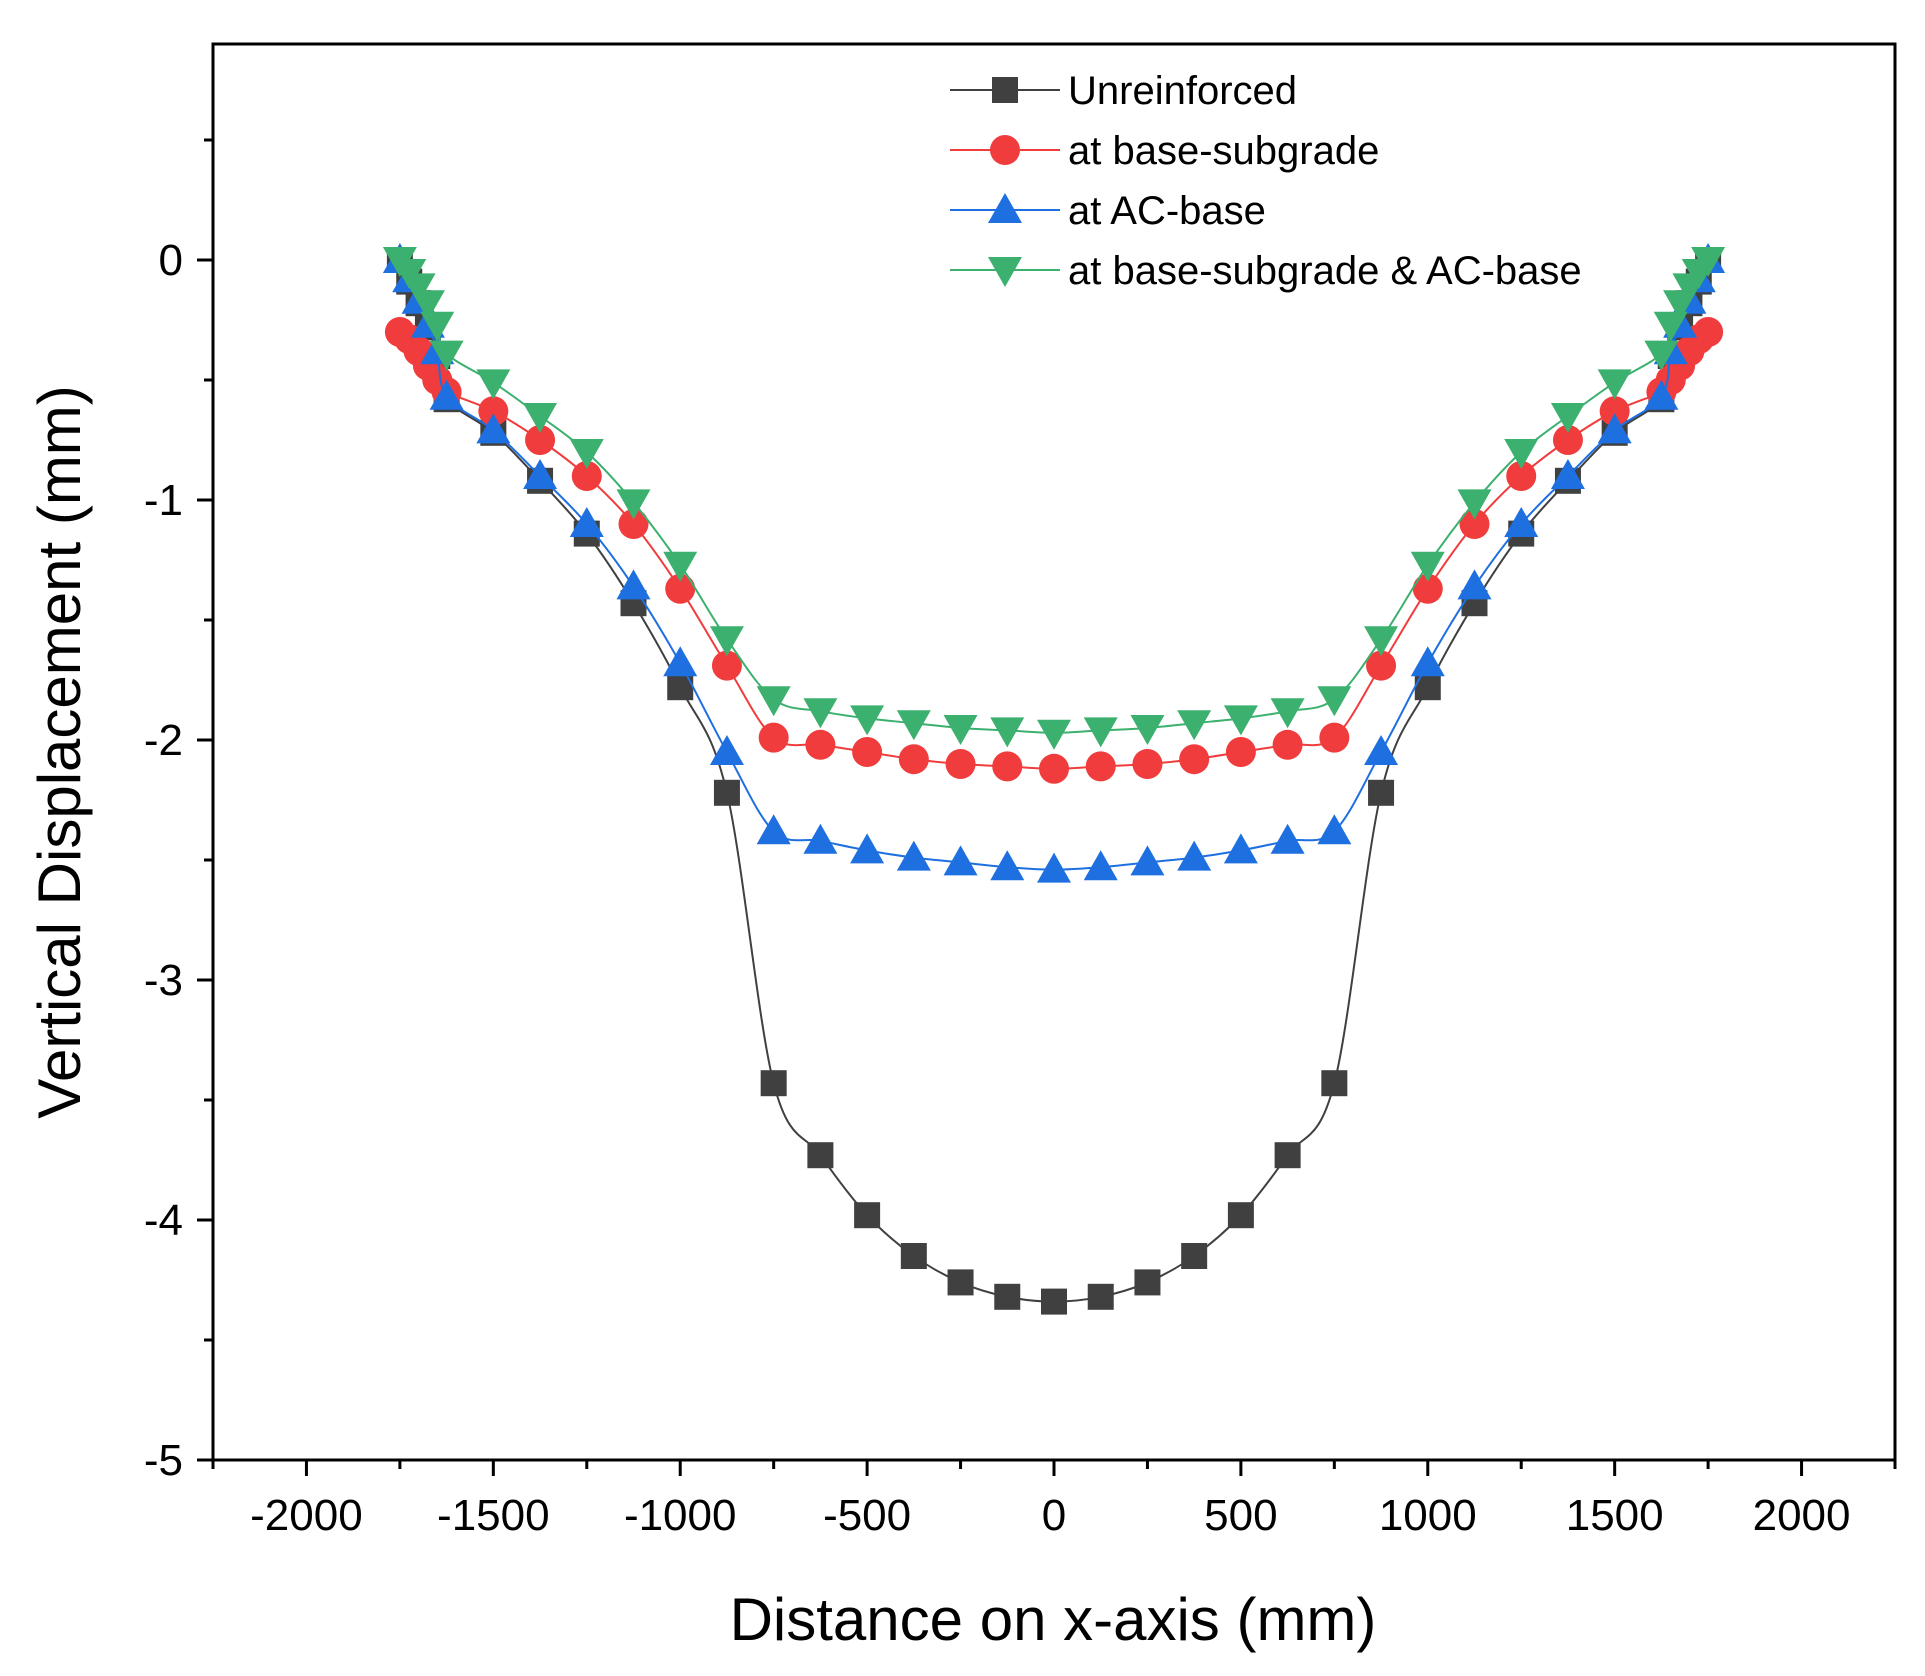 This screenshot has height=1676, width=1925. What do you see at coordinates (1054, 1515) in the screenshot?
I see `x-tick-label: 0` at bounding box center [1054, 1515].